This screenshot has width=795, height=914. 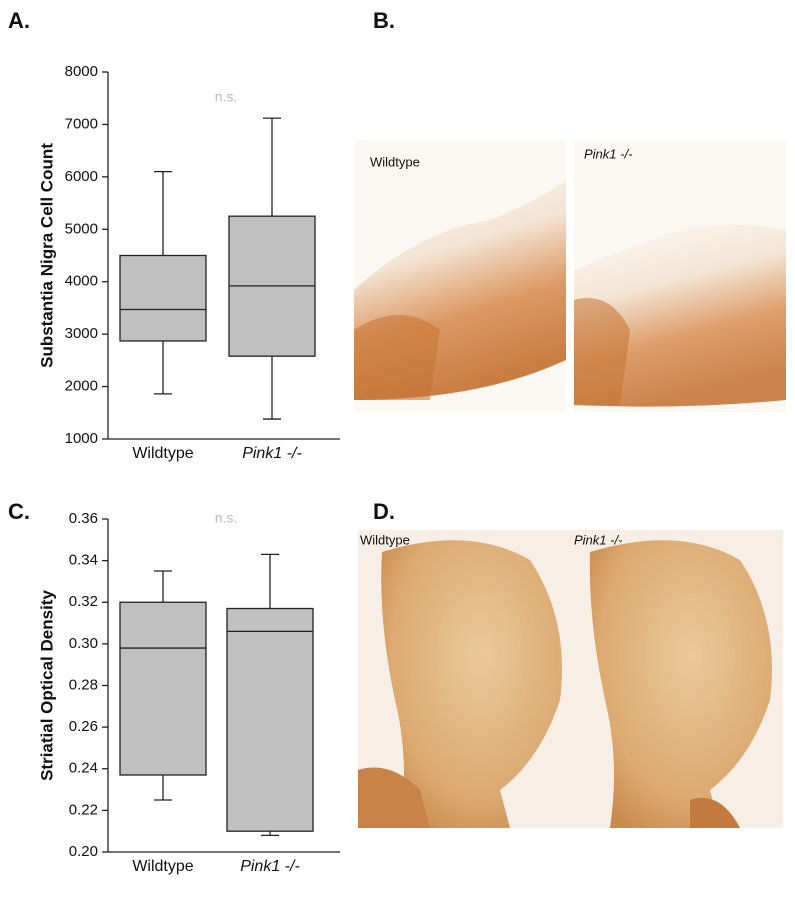 What do you see at coordinates (83, 643) in the screenshot?
I see `y-tick-label: 0.30` at bounding box center [83, 643].